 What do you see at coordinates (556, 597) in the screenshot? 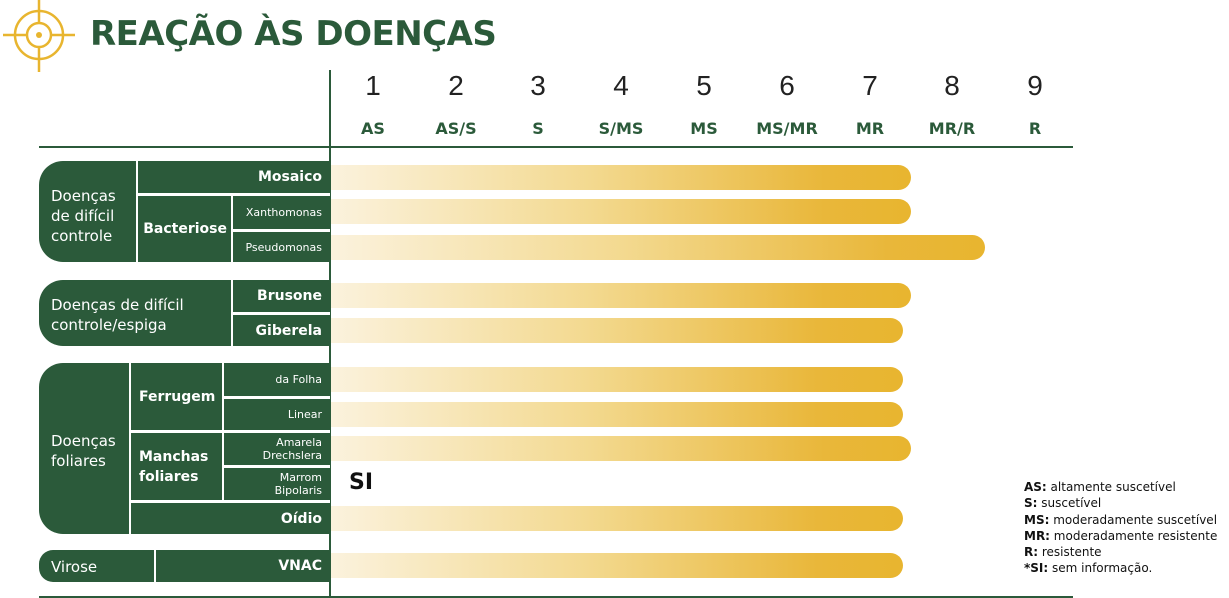
I see `bottom-divider` at bounding box center [556, 597].